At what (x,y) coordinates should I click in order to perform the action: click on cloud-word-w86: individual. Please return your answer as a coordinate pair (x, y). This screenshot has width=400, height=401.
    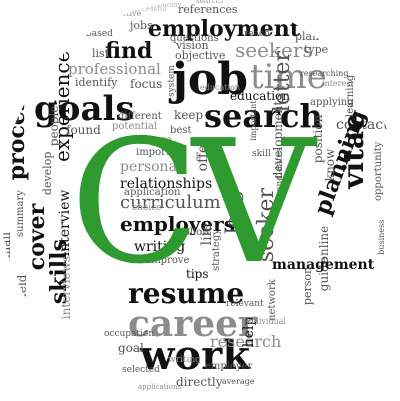
    Looking at the image, I should click on (266, 321).